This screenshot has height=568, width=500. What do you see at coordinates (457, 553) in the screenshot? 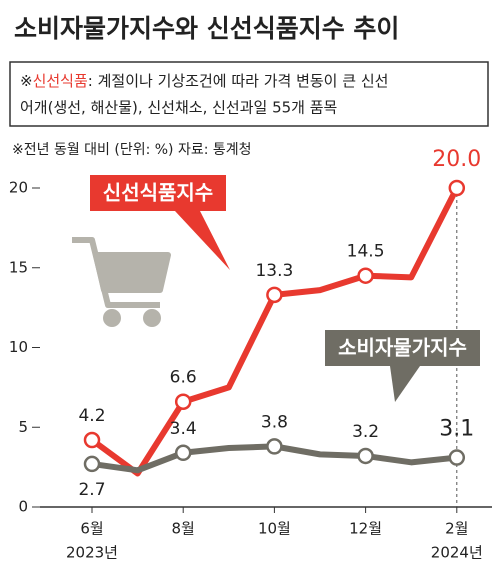
I see `x-year-label: 2024년` at bounding box center [457, 553].